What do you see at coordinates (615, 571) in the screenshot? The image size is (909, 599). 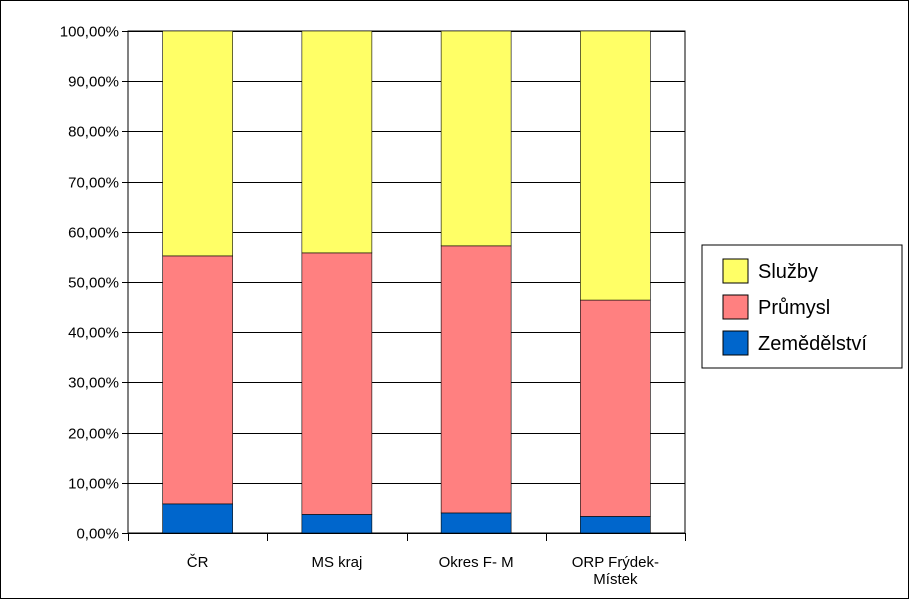 I see `x-category-label: ORP Frýdek-Místek` at bounding box center [615, 571].